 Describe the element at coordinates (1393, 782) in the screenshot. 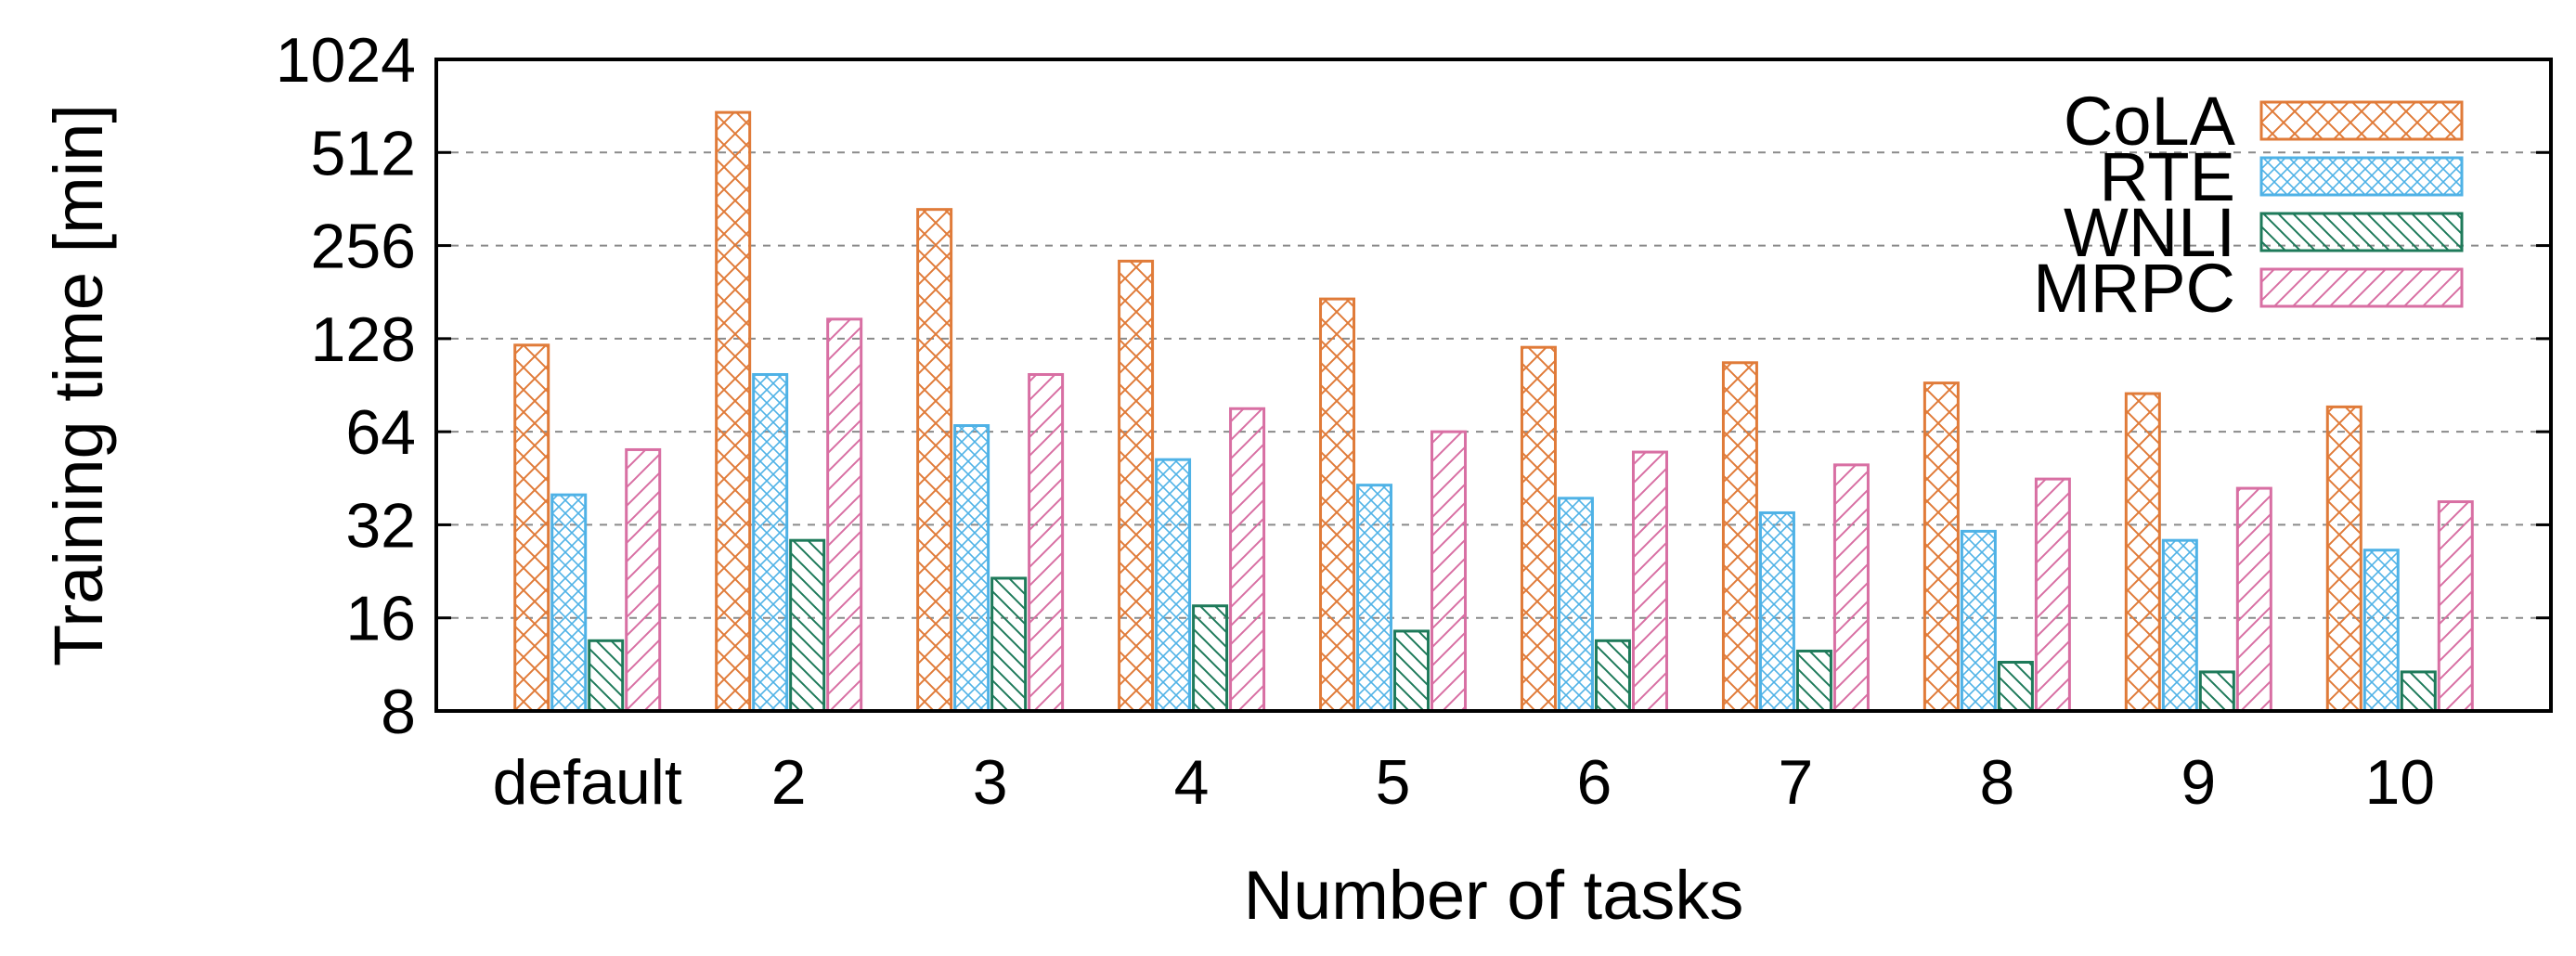

I see `x-tick-label: 5` at that location.